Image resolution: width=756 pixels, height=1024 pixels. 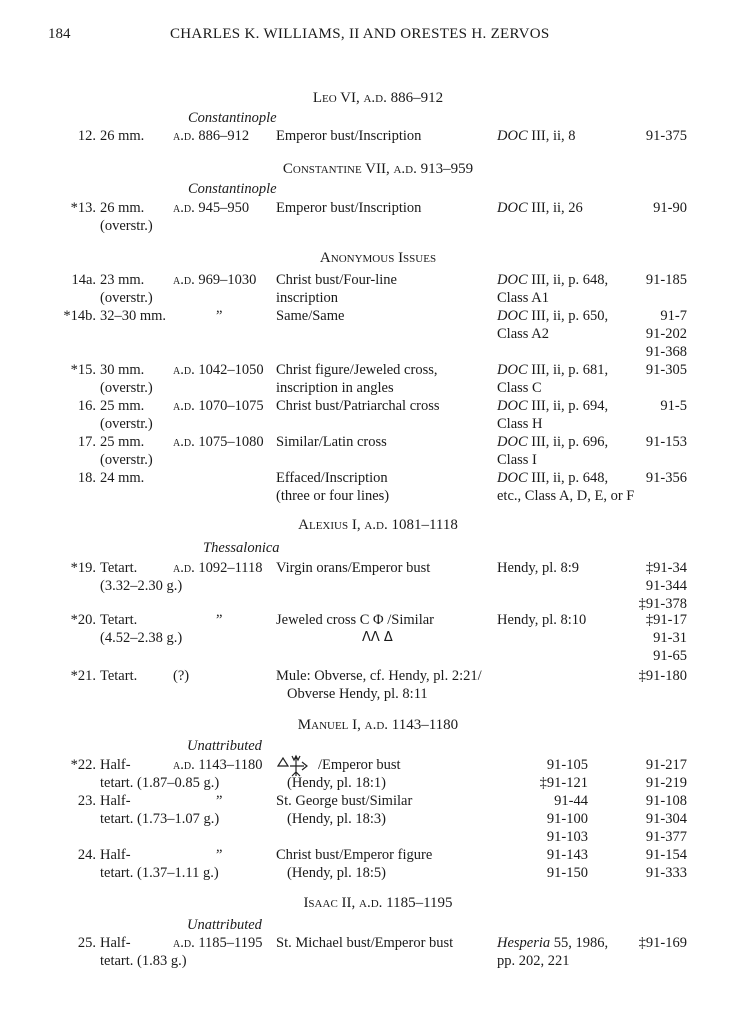 What do you see at coordinates (218, 765) in the screenshot?
I see `coin-date: a.d. 1143–1180` at bounding box center [218, 765].